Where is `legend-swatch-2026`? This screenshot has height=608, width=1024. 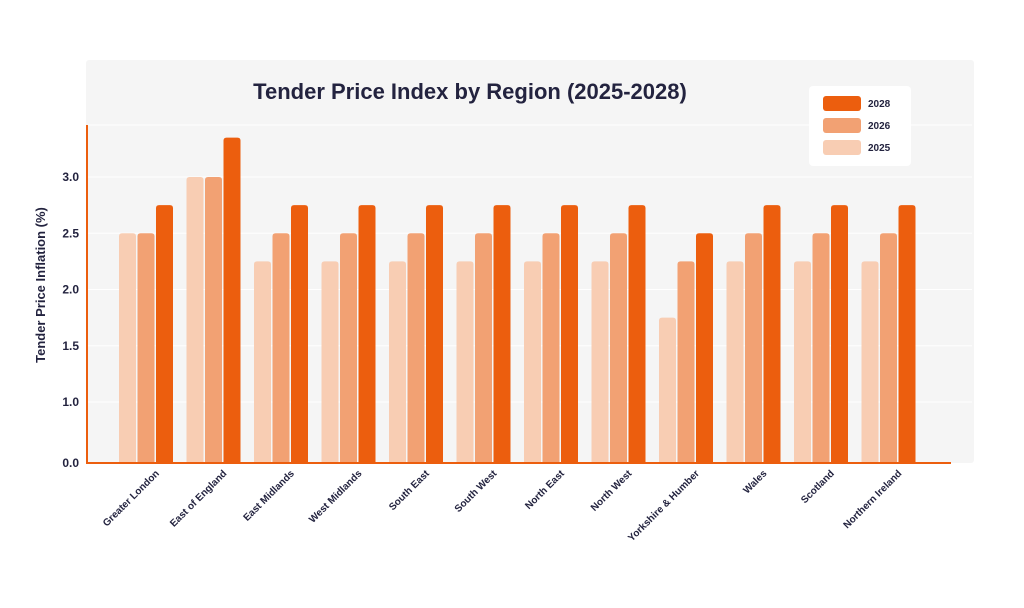 legend-swatch-2026 is located at coordinates (842, 125).